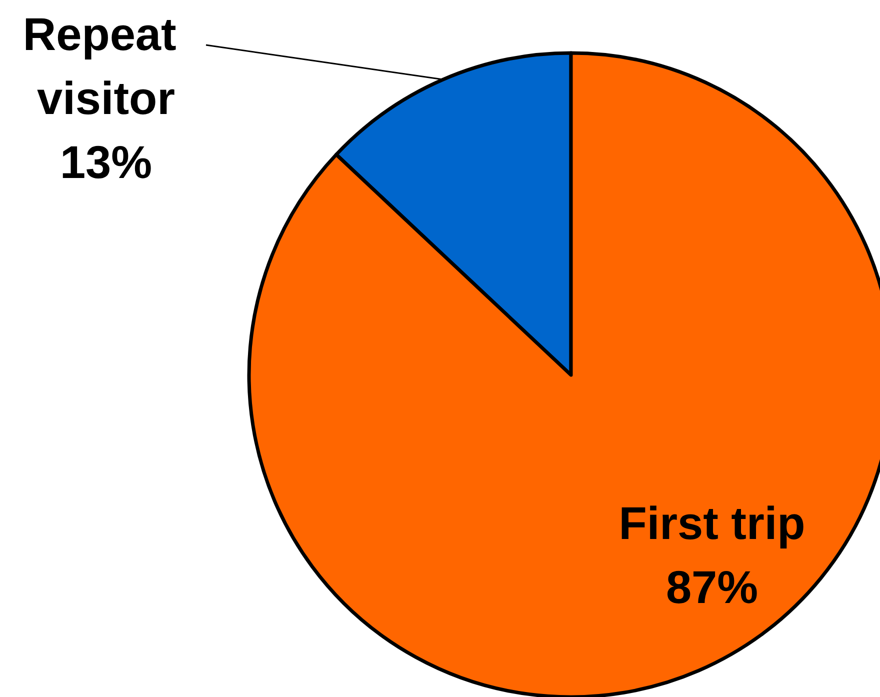  Describe the element at coordinates (712, 523) in the screenshot. I see `slice-label: First trip` at that location.